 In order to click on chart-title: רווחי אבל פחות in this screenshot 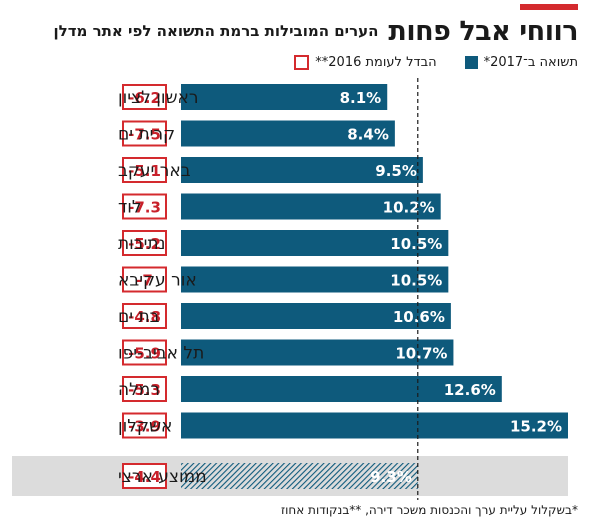, I will do `click(483, 31)`.